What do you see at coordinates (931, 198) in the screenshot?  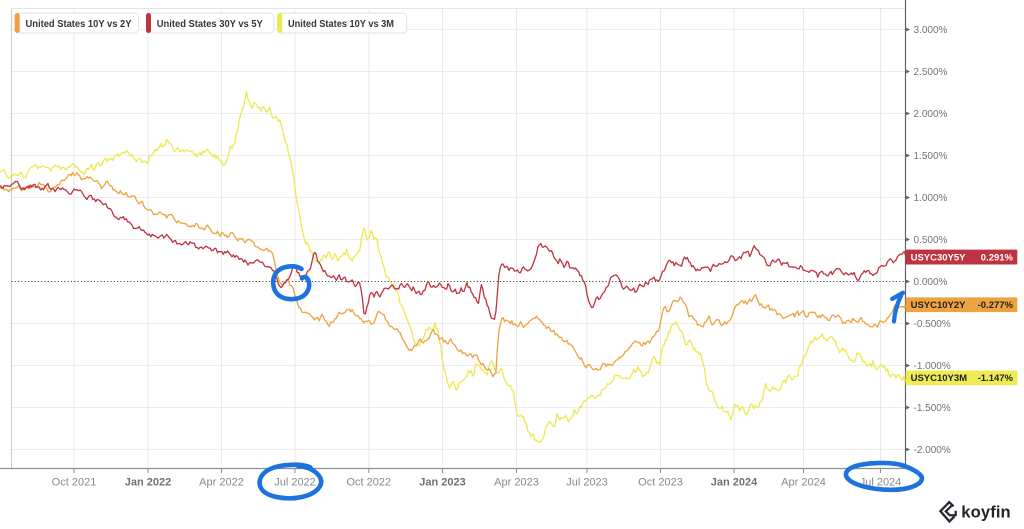 I see `svg-text: 1.000%` at bounding box center [931, 198].